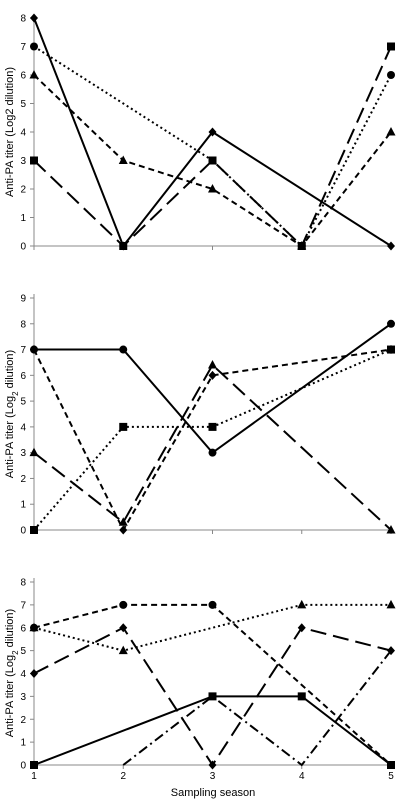 This screenshot has width=400, height=804. I want to click on x-tick-label: 5, so click(391, 776).